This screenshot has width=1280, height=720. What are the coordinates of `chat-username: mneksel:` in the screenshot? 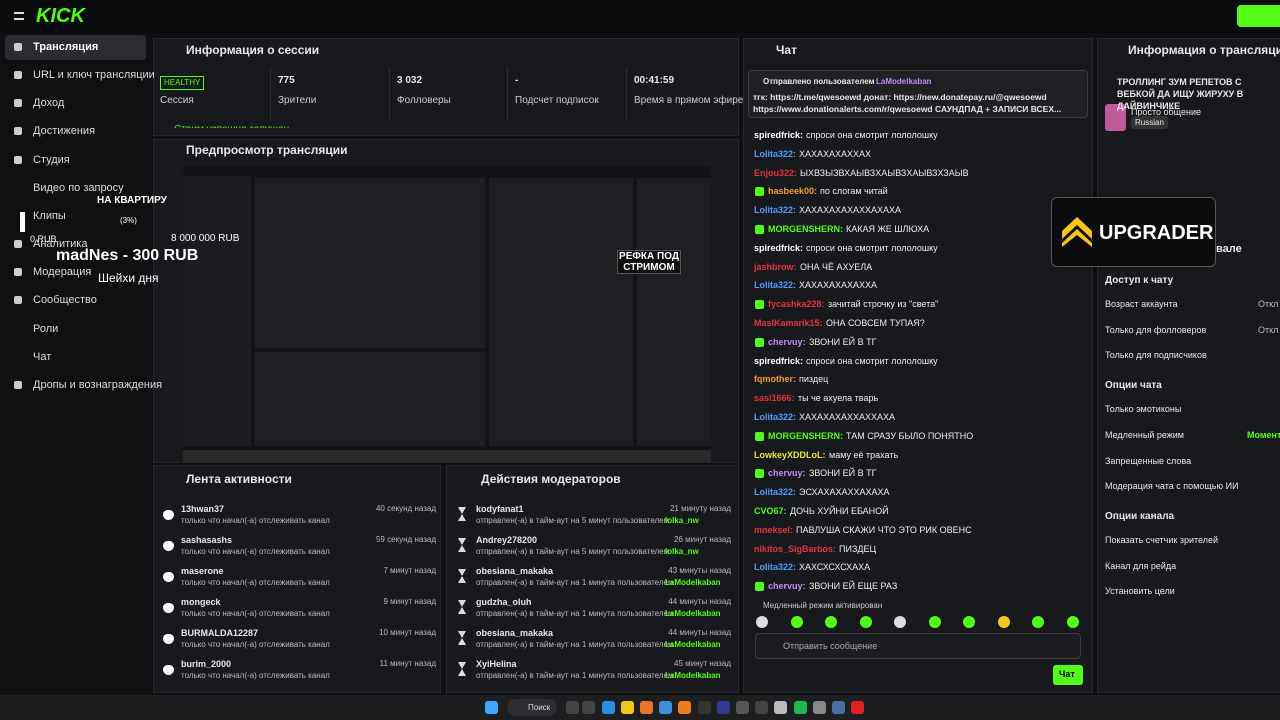 It's located at (774, 529).